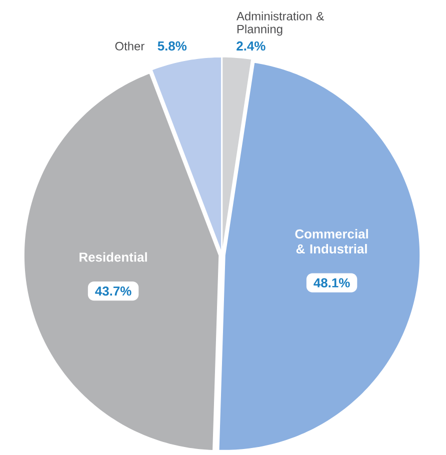  I want to click on slice-label: Administration & Planning, so click(280, 24).